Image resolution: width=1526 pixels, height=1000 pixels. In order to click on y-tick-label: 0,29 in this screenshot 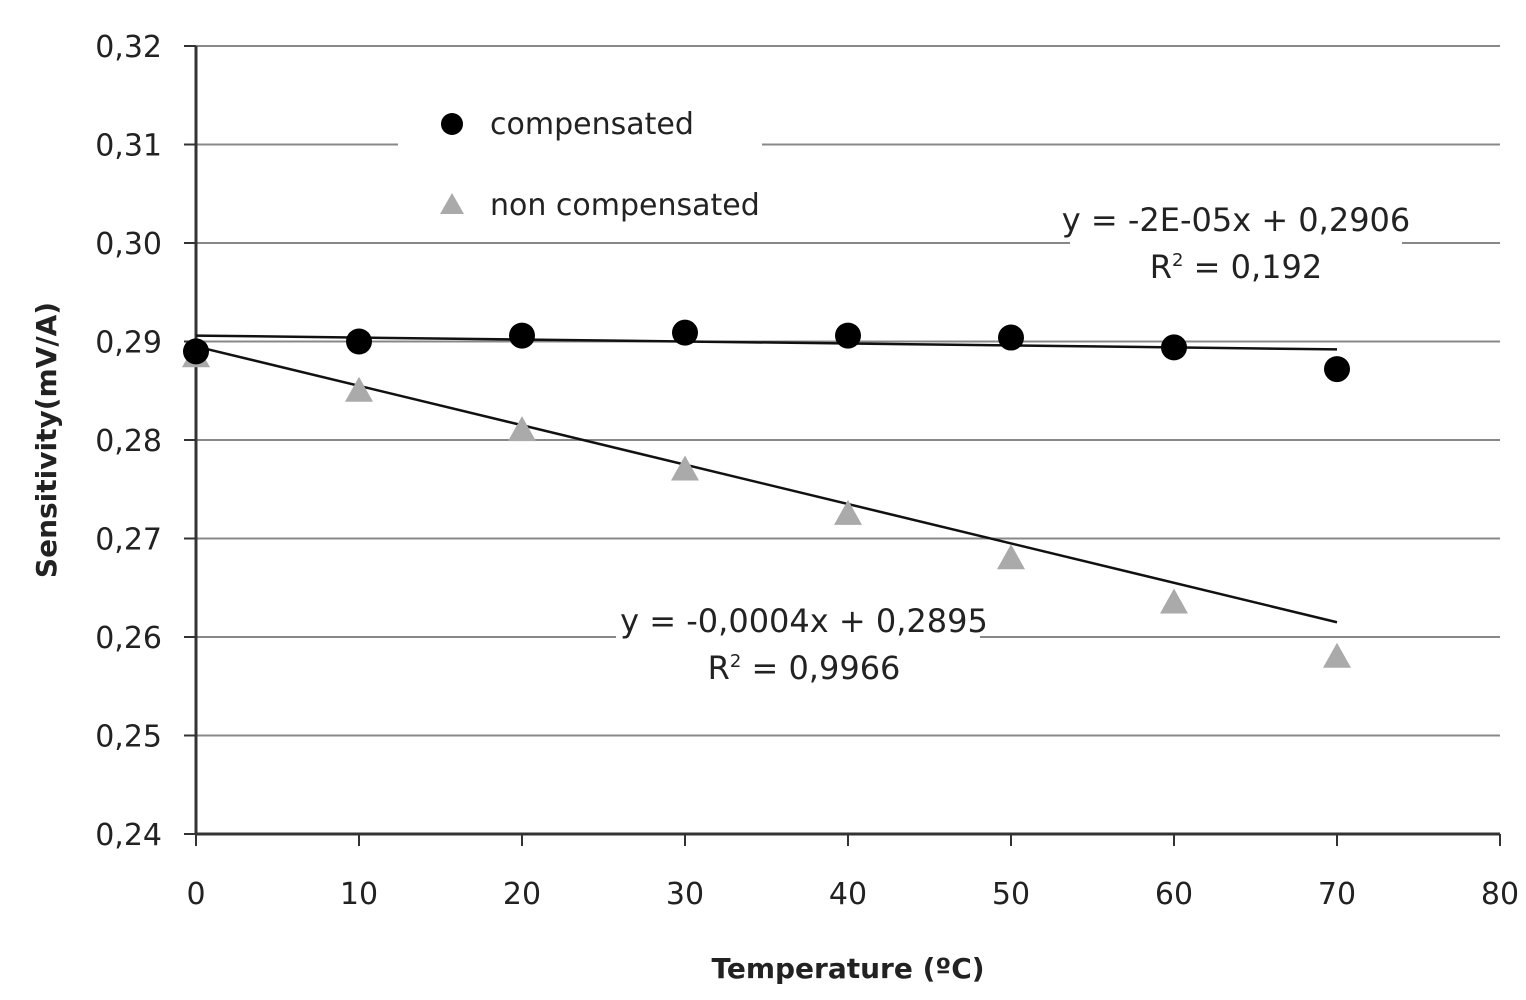, I will do `click(128, 343)`.